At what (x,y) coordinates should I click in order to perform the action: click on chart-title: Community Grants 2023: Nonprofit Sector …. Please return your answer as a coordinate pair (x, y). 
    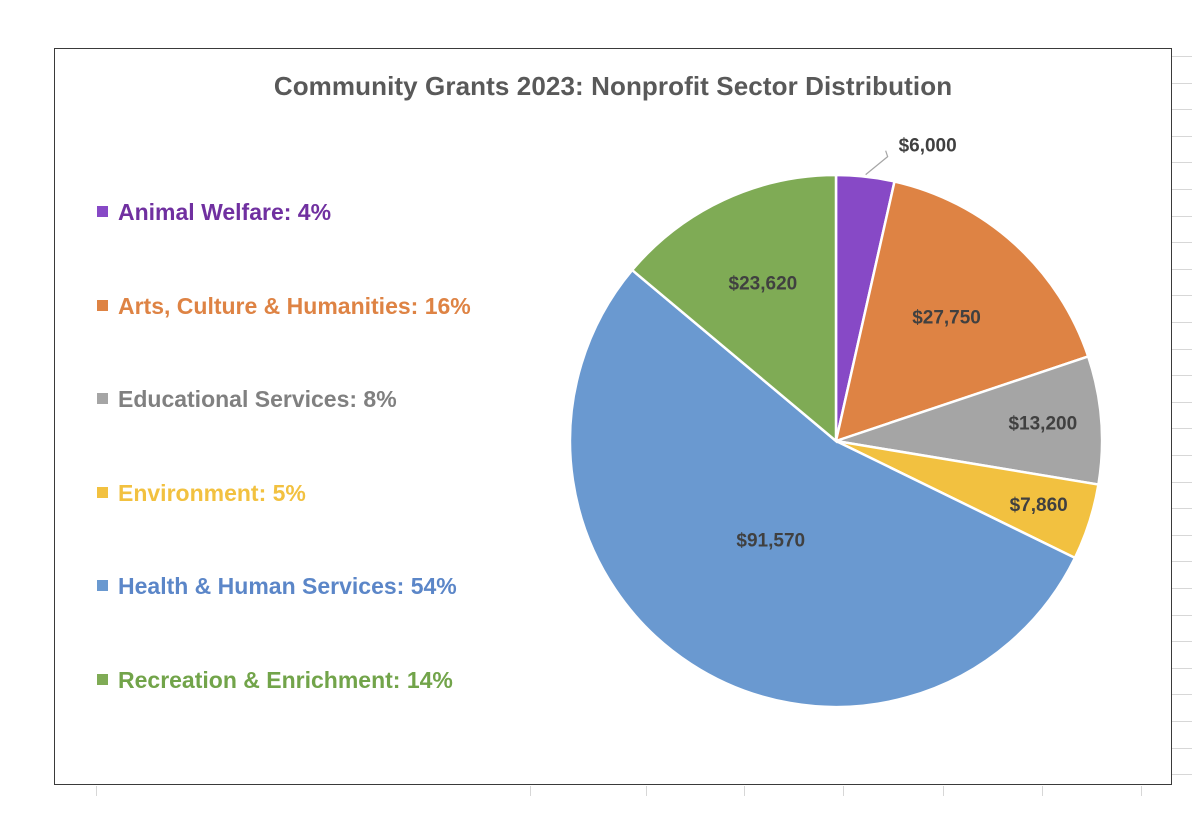
    Looking at the image, I should click on (613, 86).